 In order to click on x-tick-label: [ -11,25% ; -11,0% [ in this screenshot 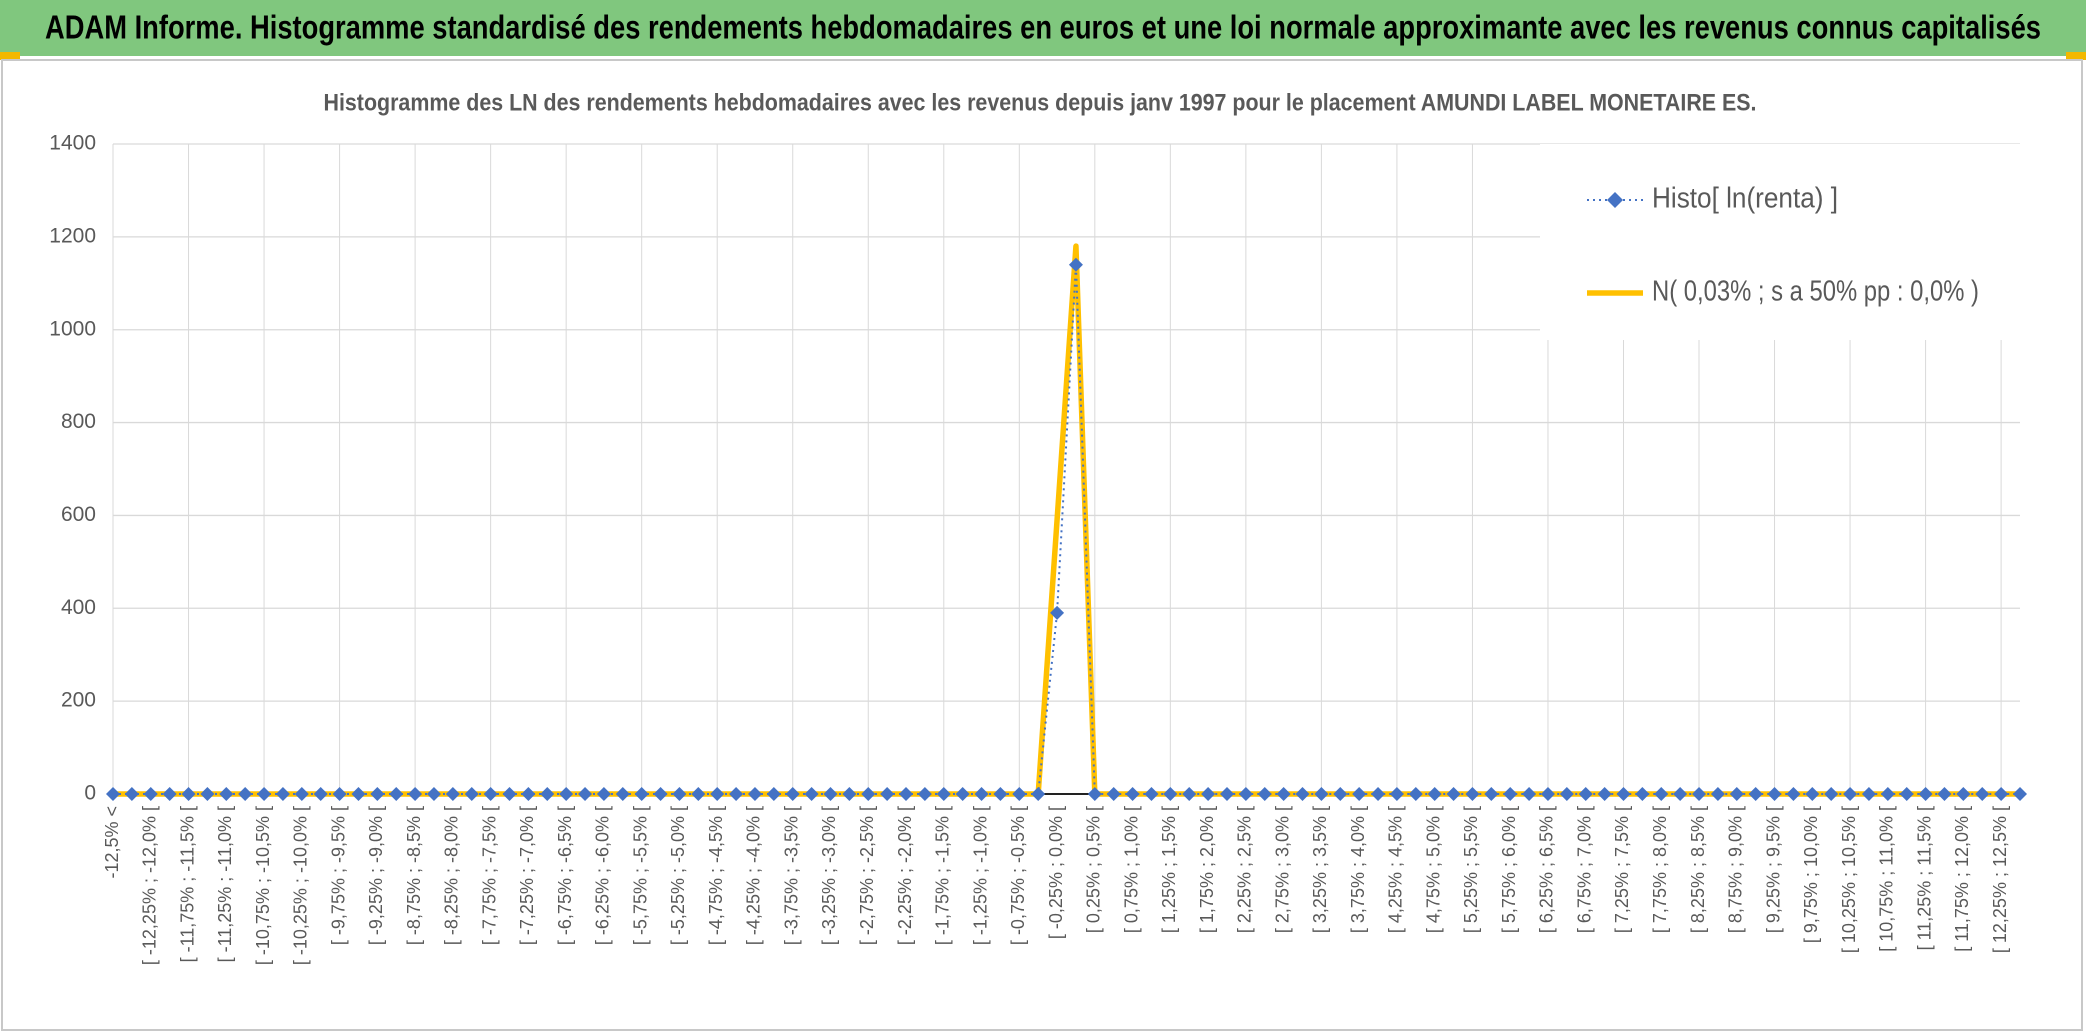, I will do `click(225, 884)`.